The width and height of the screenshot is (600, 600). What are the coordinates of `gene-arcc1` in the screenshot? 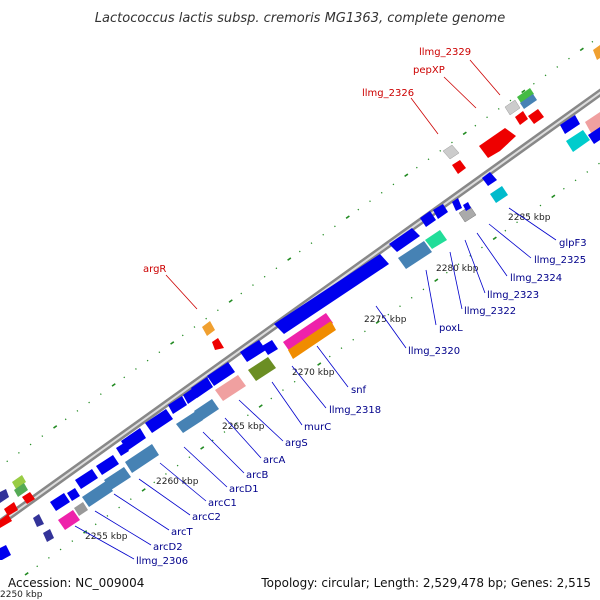 It's located at (142, 458).